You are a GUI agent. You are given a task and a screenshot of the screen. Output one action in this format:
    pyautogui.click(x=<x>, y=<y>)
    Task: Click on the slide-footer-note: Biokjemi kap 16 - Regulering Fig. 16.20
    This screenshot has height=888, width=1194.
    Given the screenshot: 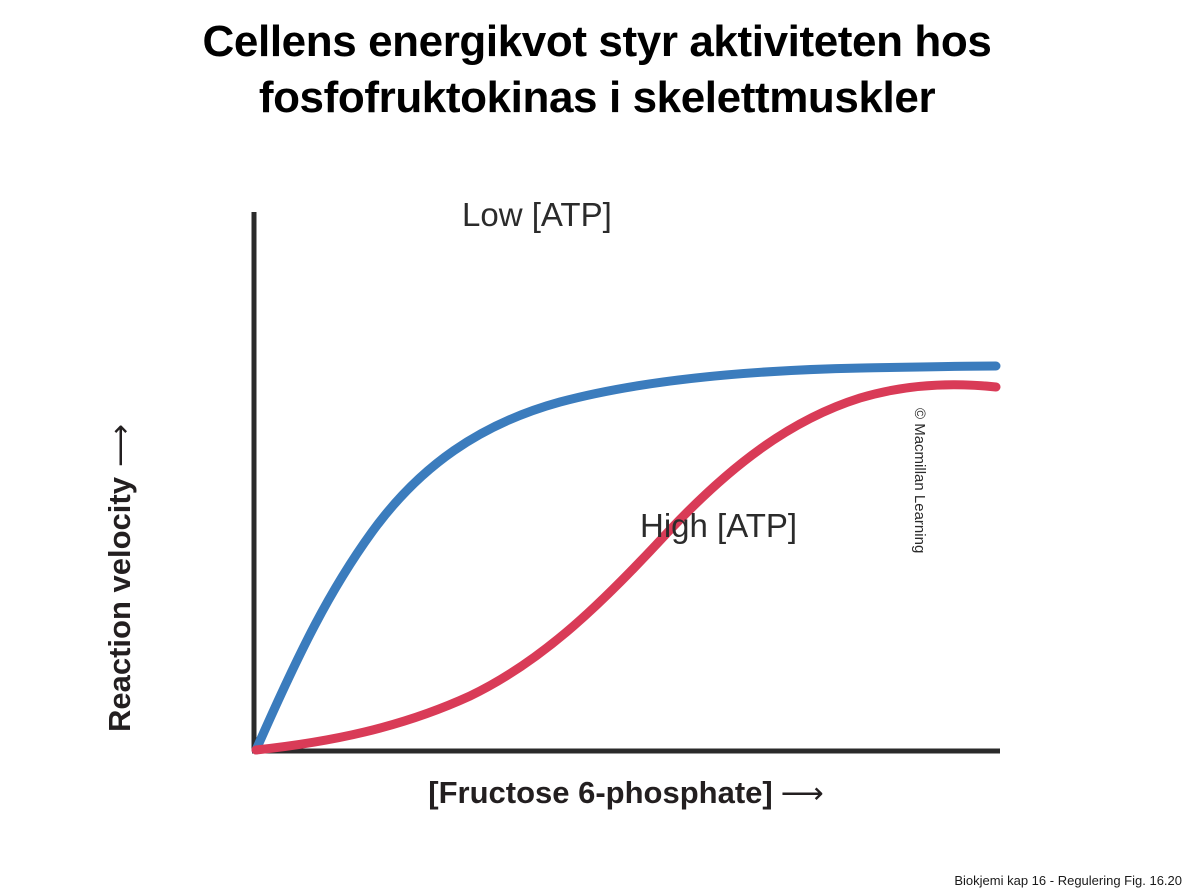 What is the action you would take?
    pyautogui.click(x=1068, y=880)
    